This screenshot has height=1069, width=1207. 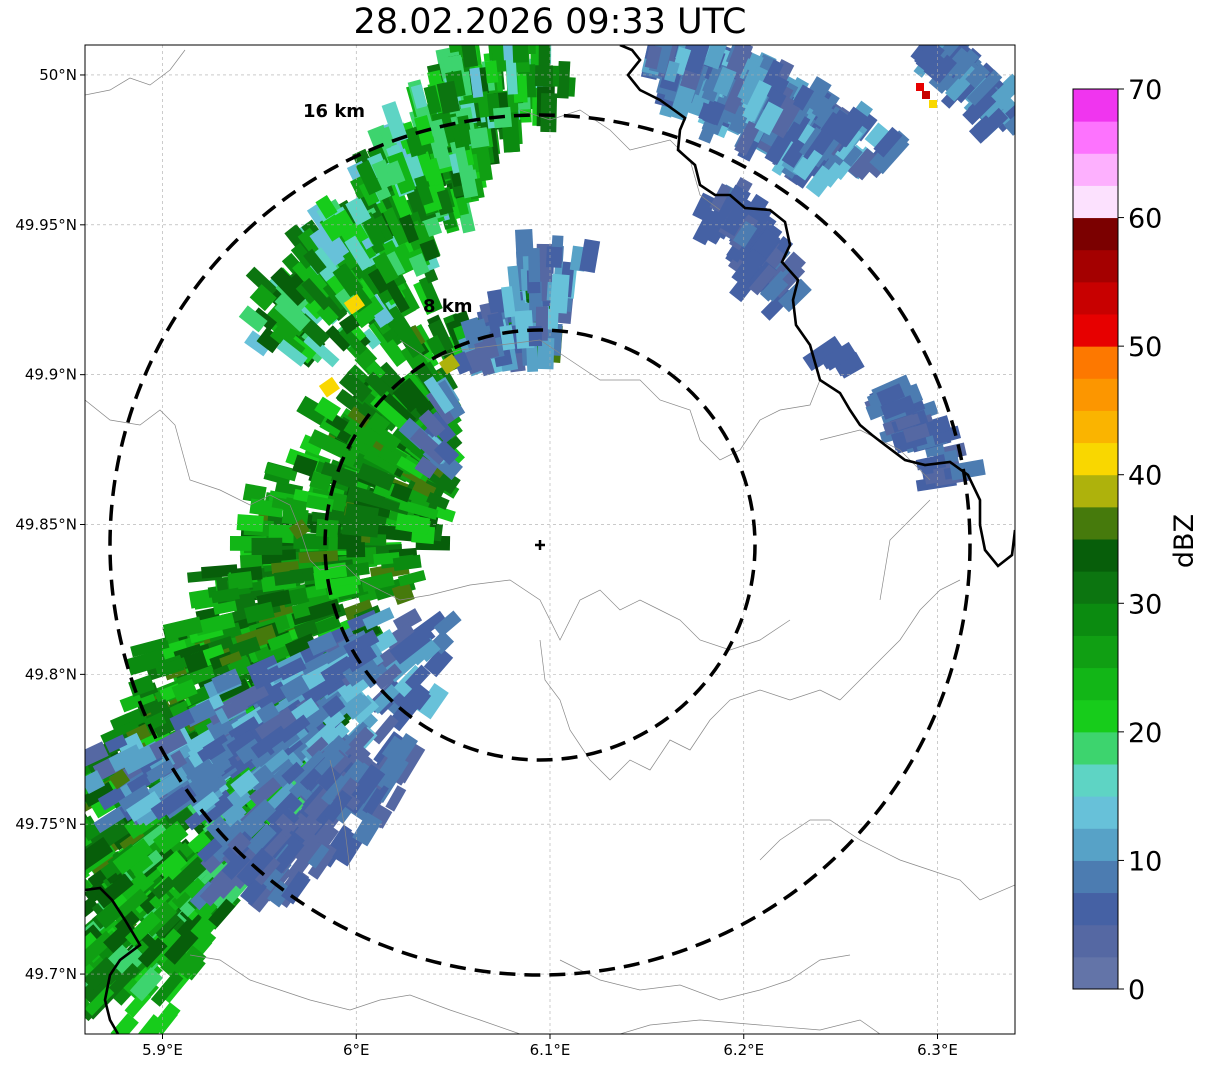 What do you see at coordinates (550, 22) in the screenshot?
I see `map-title: 28.02.2026 09:33 UTC` at bounding box center [550, 22].